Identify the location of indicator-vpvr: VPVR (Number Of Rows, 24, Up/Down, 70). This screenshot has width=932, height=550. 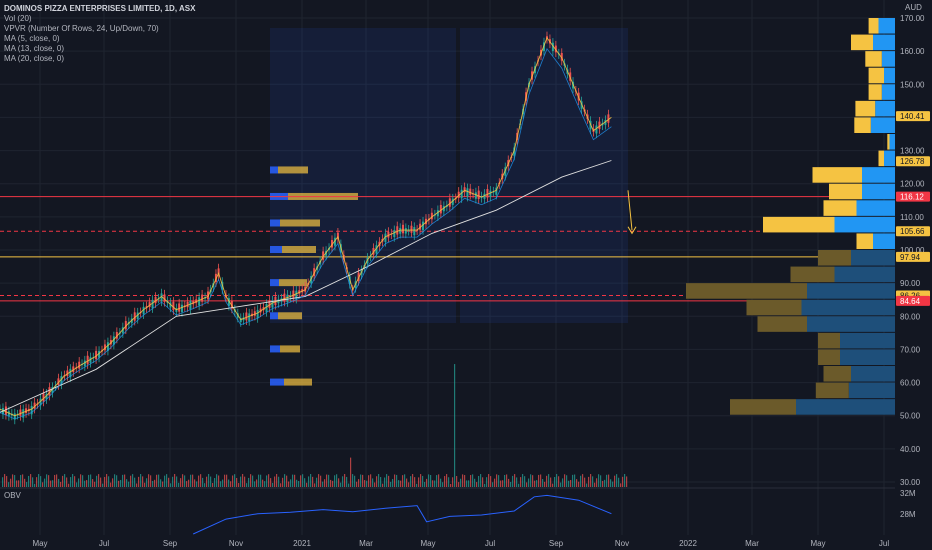
(81, 28).